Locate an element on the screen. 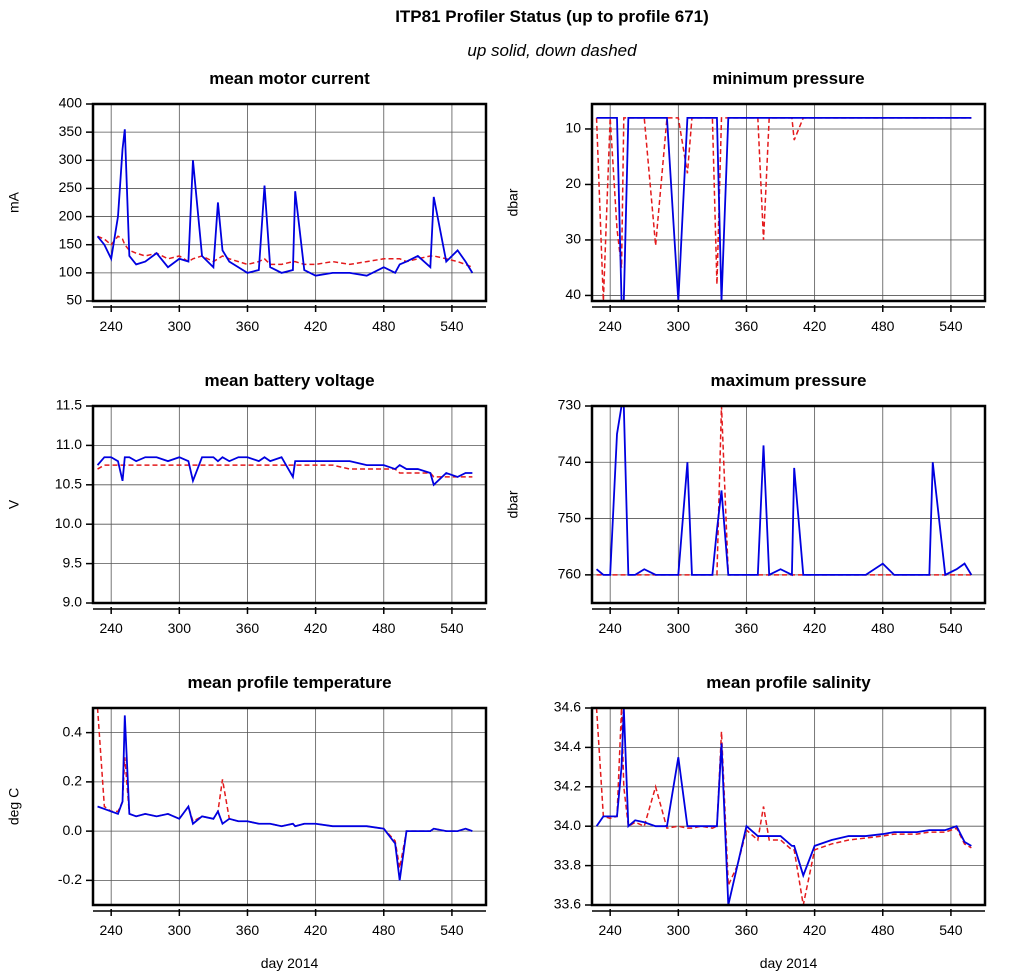  figure-subtitle: up solid, down dashed is located at coordinates (552, 50).